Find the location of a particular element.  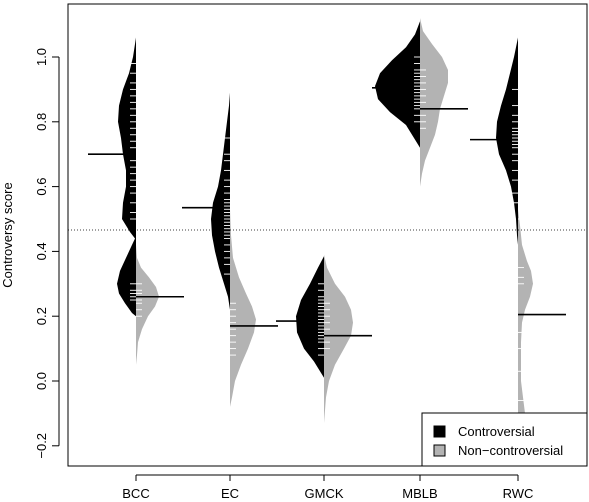

bean-noncontroversial-mblb is located at coordinates (434, 102).